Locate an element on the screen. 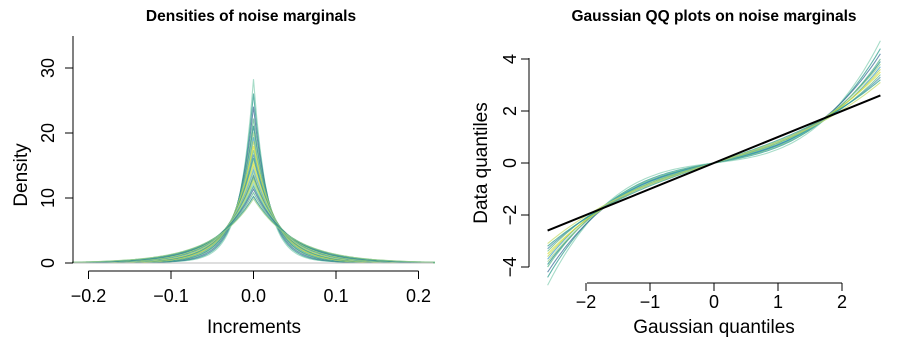 Image resolution: width=912 pixels, height=343 pixels. qq-y-ticks: −4 −2 0 2 4 is located at coordinates (514, 165).